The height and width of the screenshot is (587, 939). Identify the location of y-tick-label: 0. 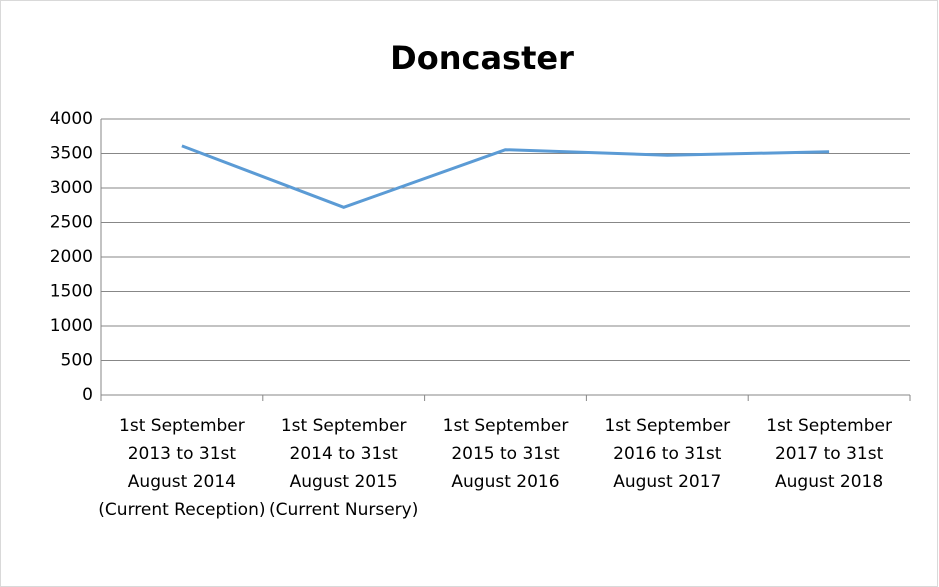
(87, 395).